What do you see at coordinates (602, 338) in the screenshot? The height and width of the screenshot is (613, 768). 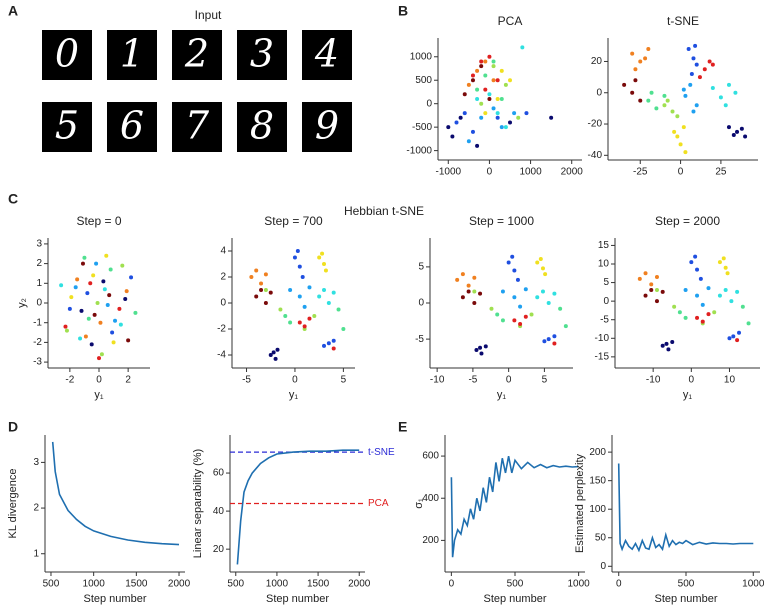 I see `y-tick-label: -10` at bounding box center [602, 338].